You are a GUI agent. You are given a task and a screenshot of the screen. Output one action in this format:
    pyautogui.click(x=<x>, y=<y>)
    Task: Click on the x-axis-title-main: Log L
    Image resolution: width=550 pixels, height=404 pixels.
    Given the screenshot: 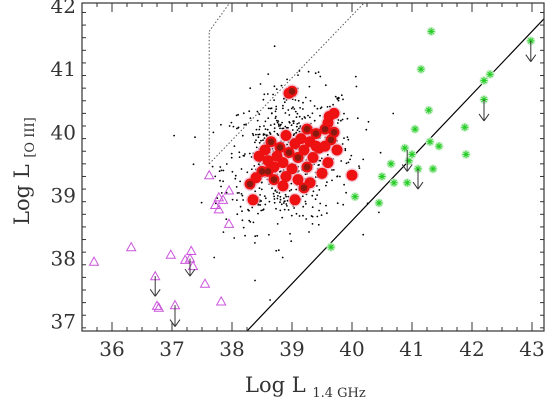 What is the action you would take?
    pyautogui.click(x=275, y=385)
    